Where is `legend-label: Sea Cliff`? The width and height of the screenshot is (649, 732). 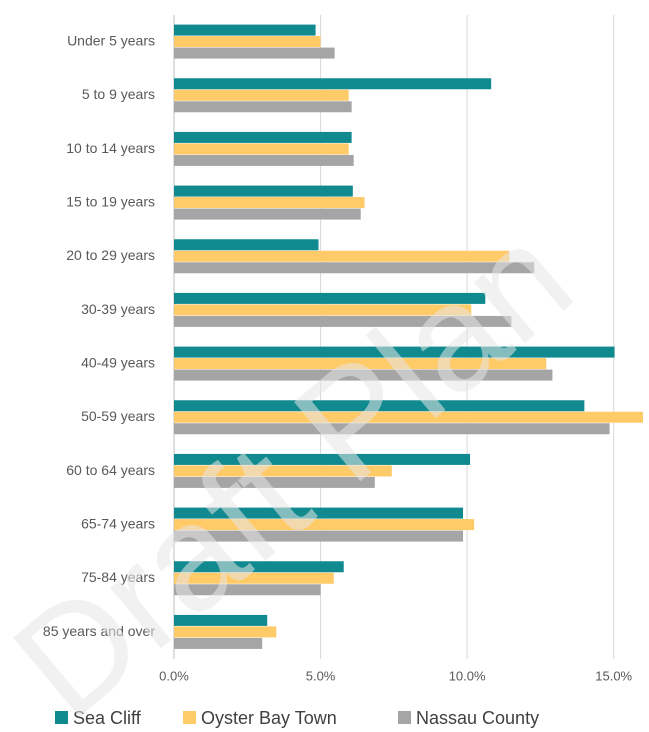
legend-label: Sea Cliff is located at coordinates (107, 718).